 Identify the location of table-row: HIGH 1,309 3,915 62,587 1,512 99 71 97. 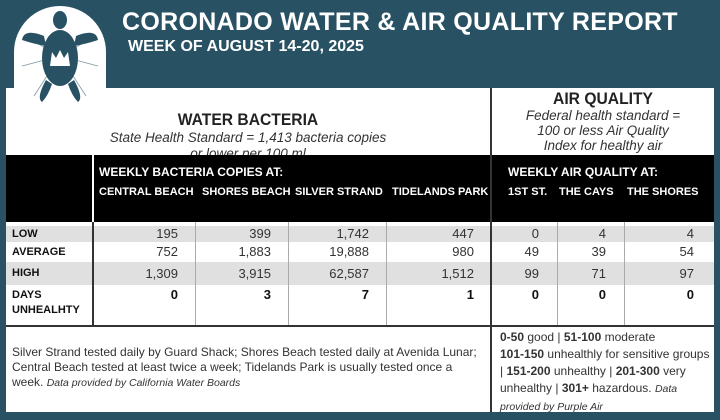
(360, 273).